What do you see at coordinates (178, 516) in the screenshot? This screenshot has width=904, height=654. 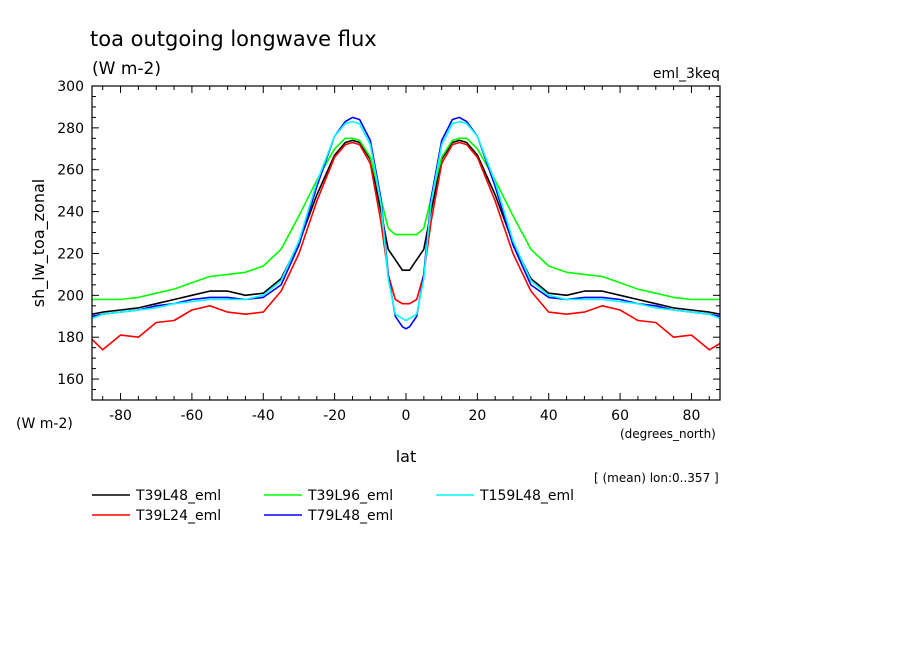 I see `legend-label: T39L24_eml` at bounding box center [178, 516].